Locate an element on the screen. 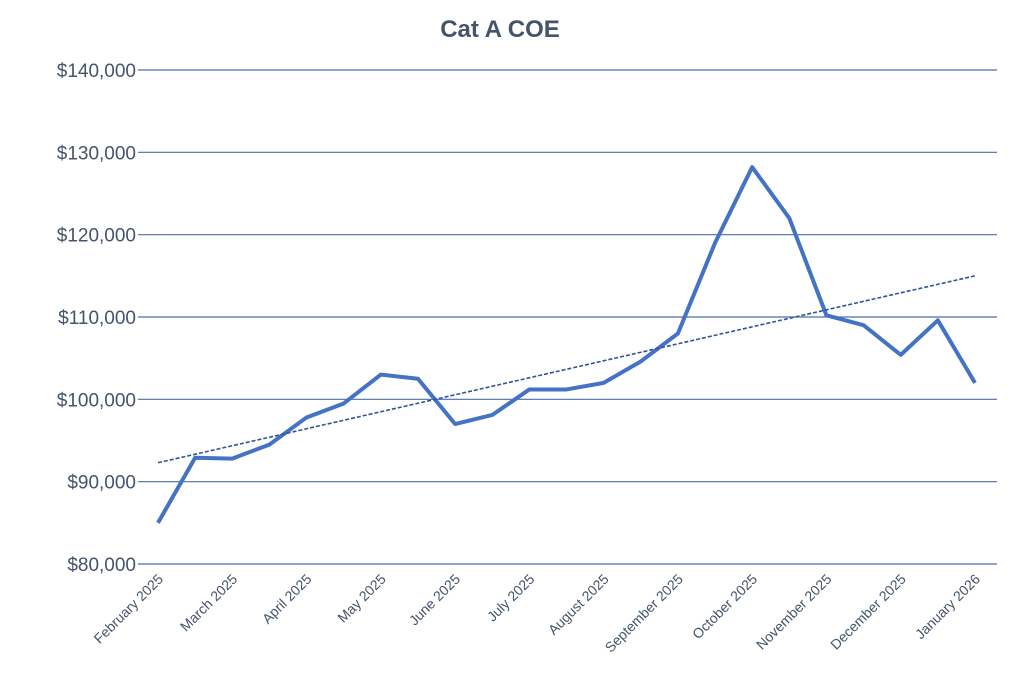 This screenshot has width=1024, height=683. y-tick-label: $130,000 is located at coordinates (96, 153).